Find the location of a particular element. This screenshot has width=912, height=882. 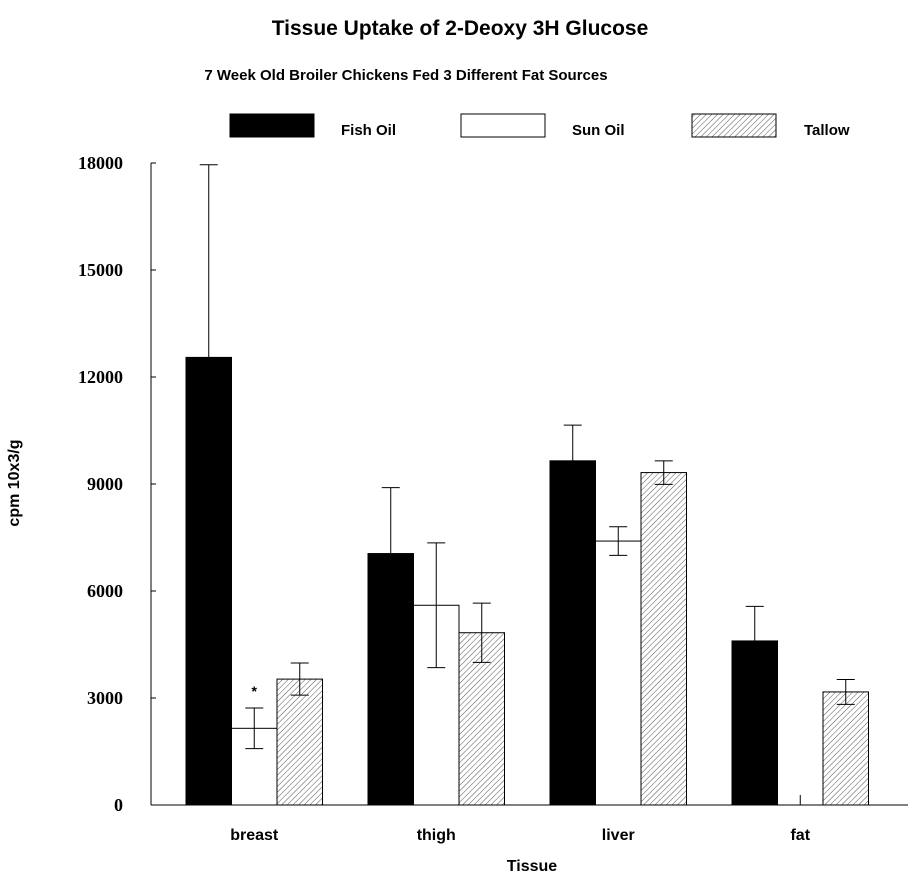

x-tick-label: fat is located at coordinates (800, 835).